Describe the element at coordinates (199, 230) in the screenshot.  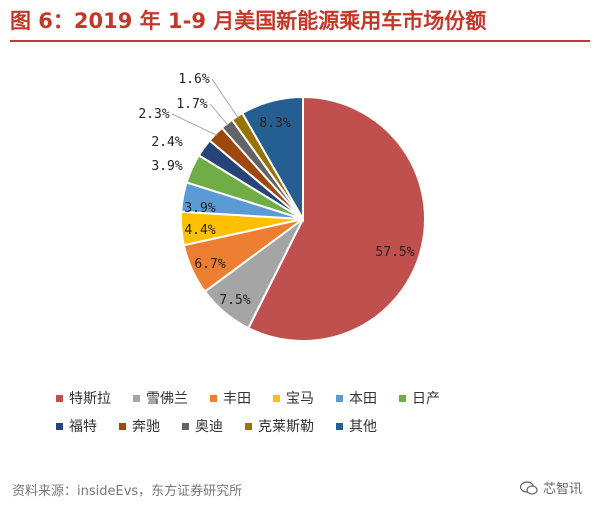
I see `slice-data-label: 4.4%` at that location.